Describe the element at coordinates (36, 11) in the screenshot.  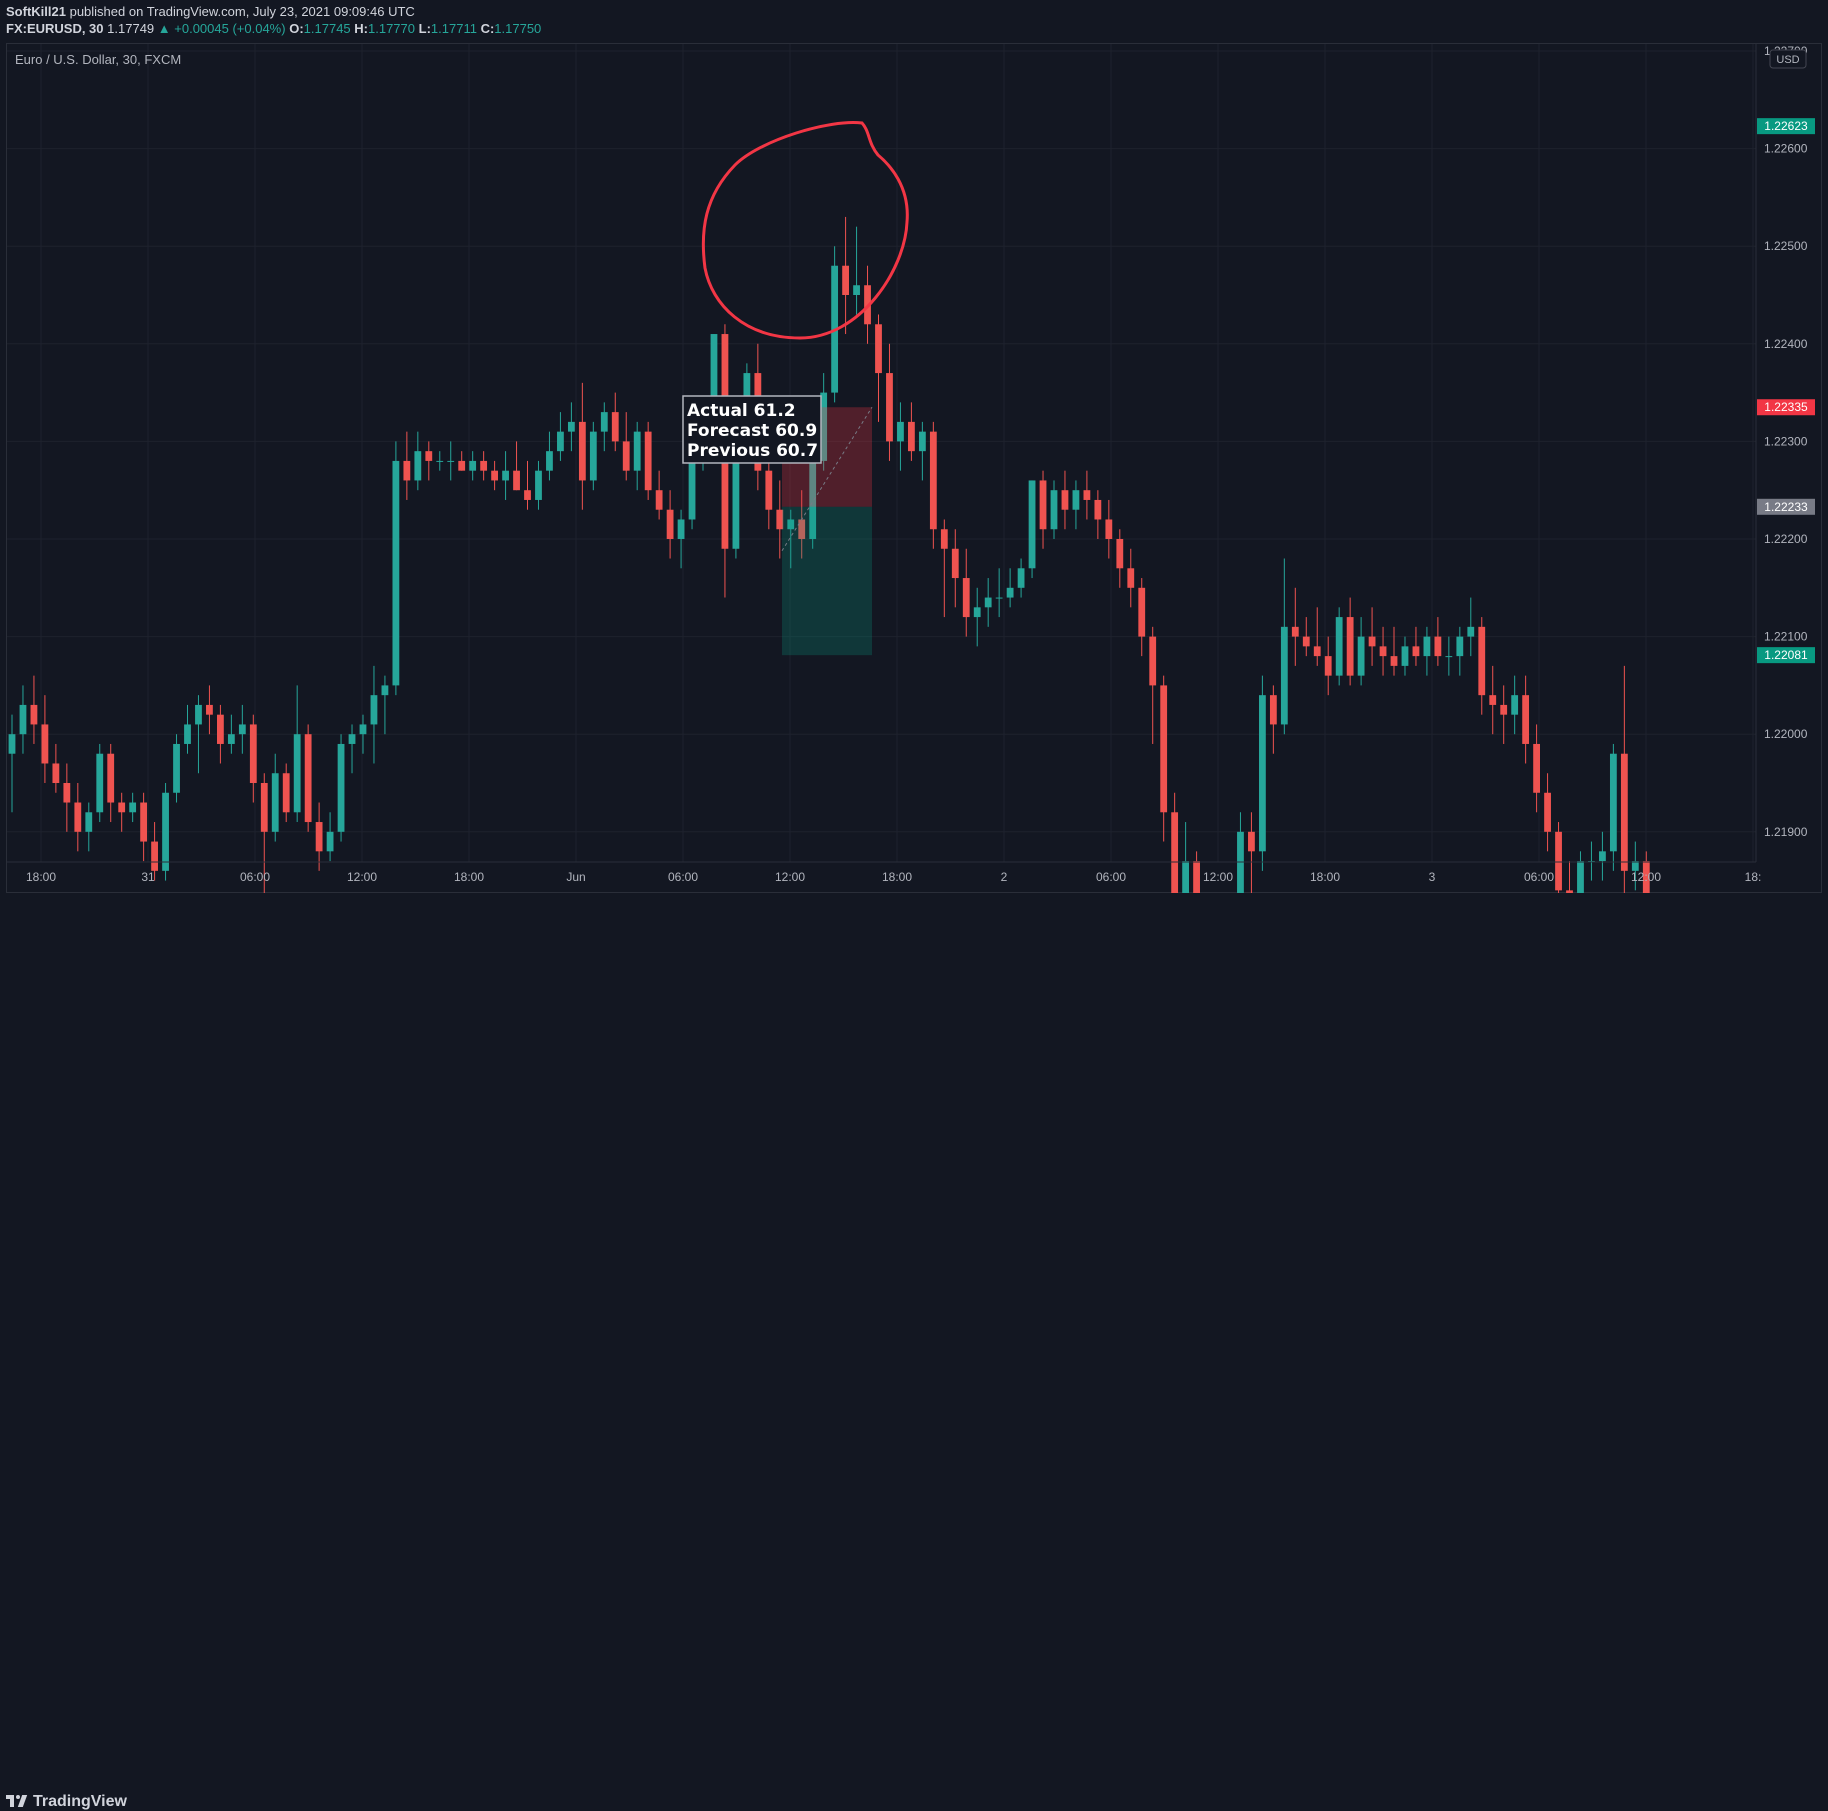
I see `author-name: SoftKill21` at that location.